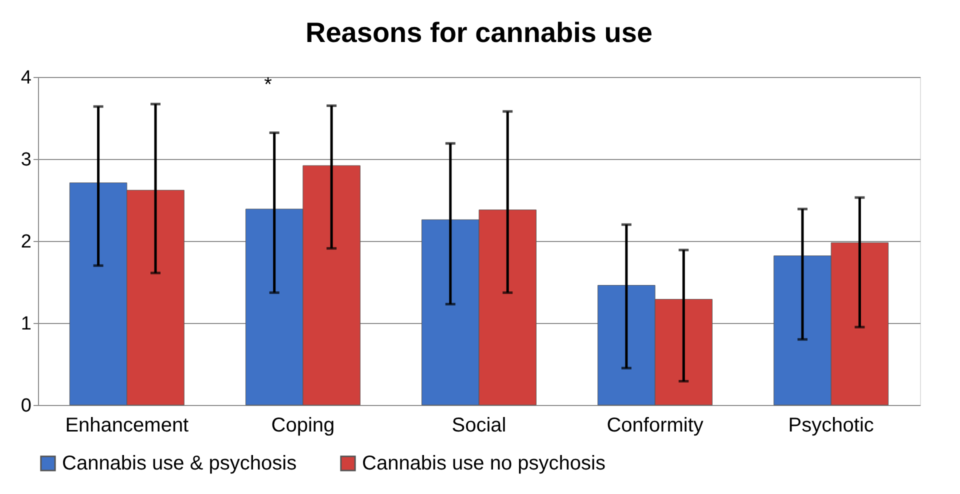 This screenshot has height=494, width=960. I want to click on y-tick-label: 3, so click(26, 160).